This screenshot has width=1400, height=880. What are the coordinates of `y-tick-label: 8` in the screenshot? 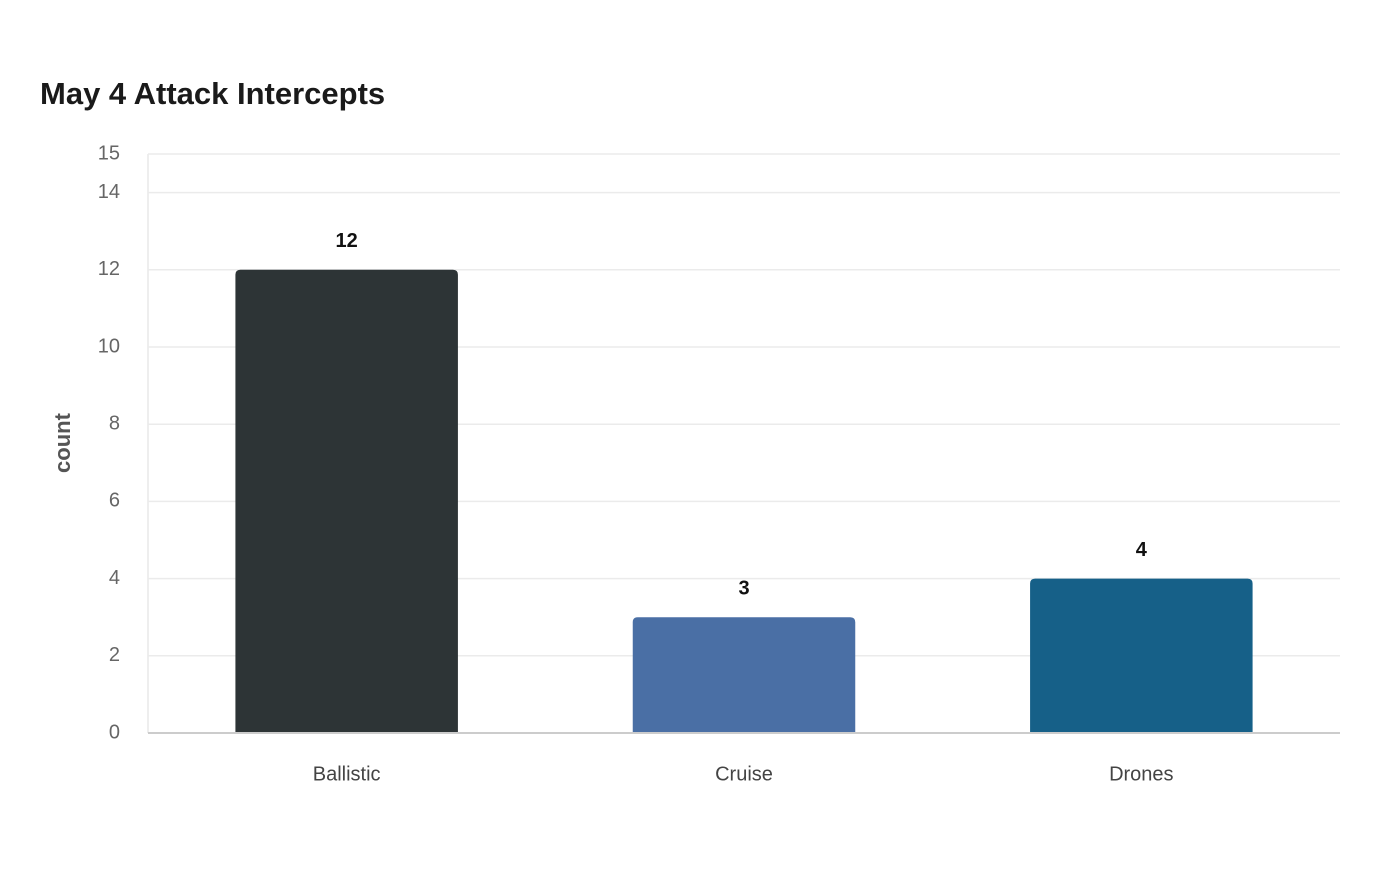 It's located at (114, 423).